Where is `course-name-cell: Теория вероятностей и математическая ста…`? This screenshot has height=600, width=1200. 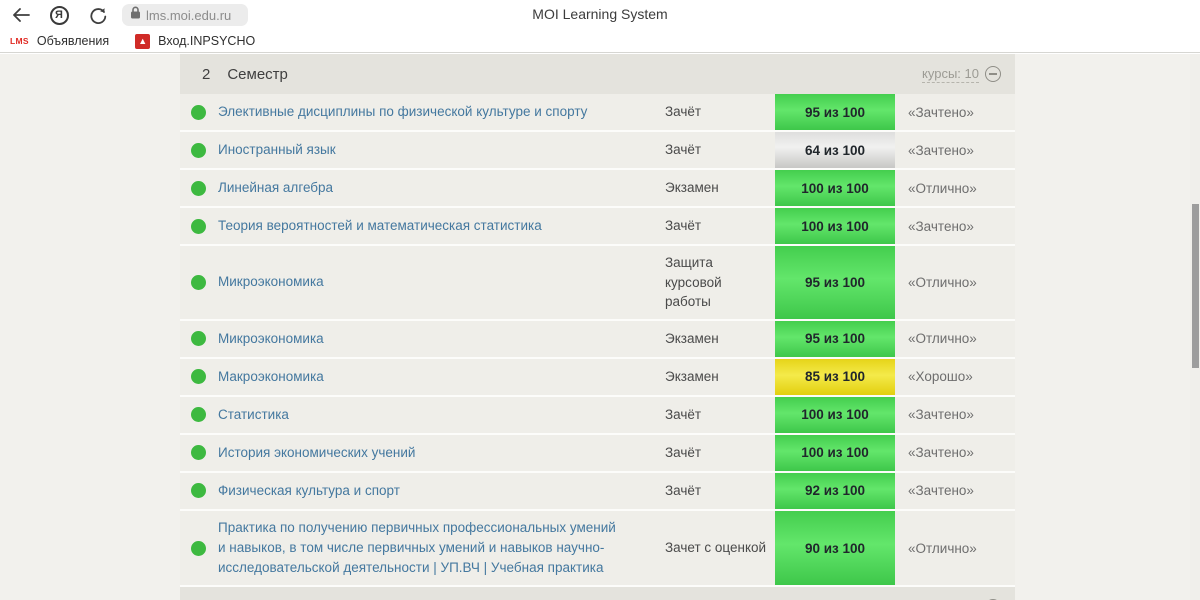
course-name-cell: Теория вероятностей и математическая ста… is located at coordinates (441, 226).